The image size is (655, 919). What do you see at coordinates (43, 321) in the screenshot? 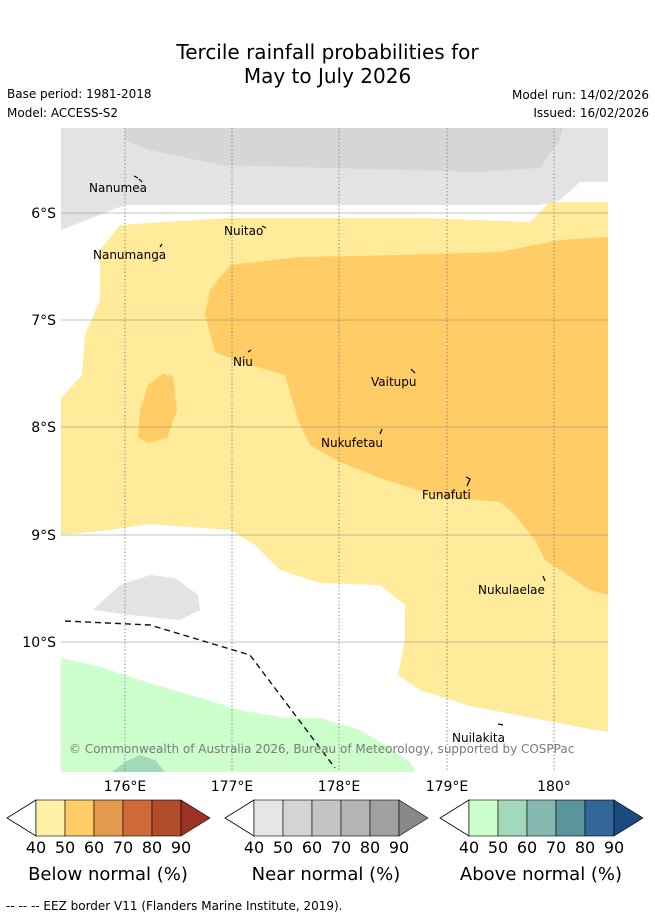
I see `lat-tick-label: 7°S` at bounding box center [43, 321].